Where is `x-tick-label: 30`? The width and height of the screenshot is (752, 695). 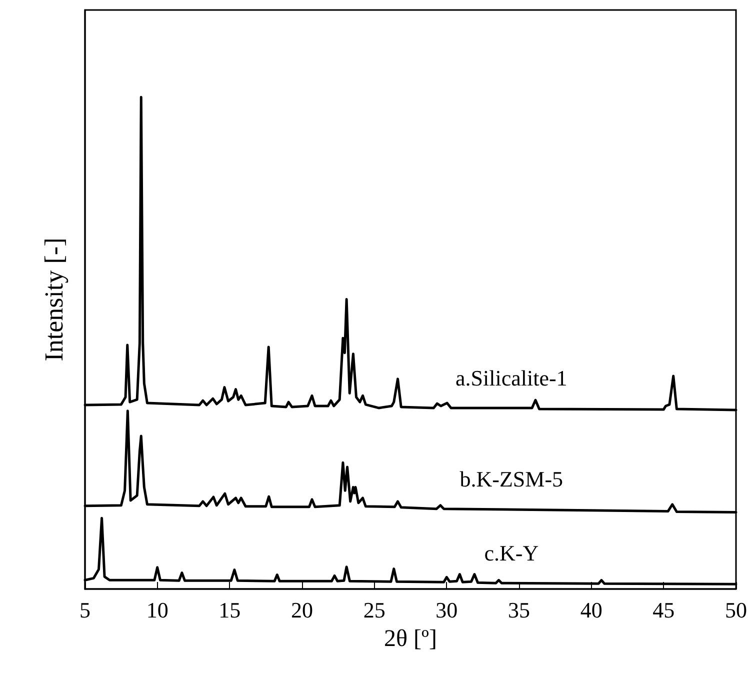 x-tick-label: 30 is located at coordinates (447, 610).